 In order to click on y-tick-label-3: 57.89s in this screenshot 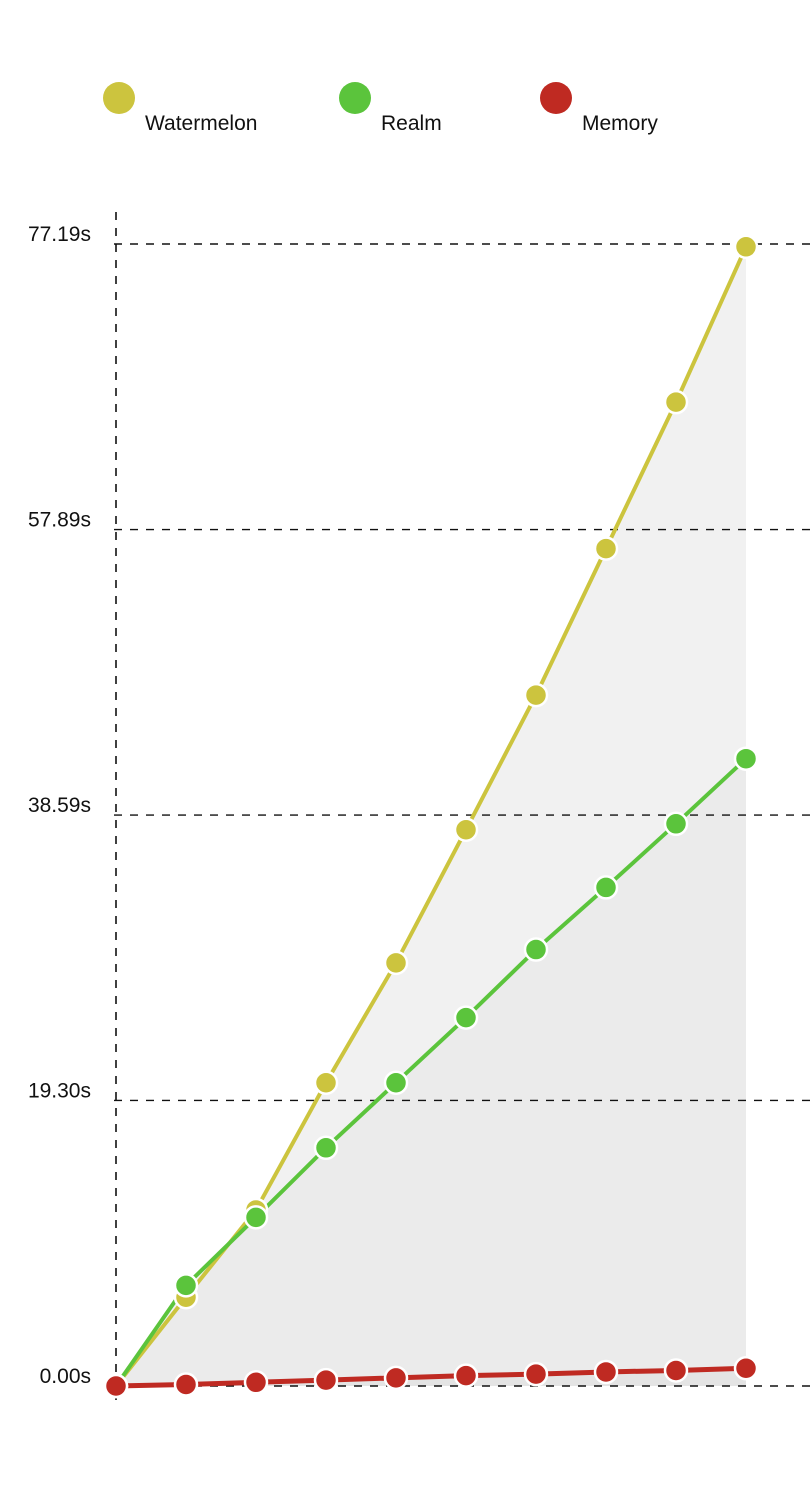, I will do `click(59, 520)`.